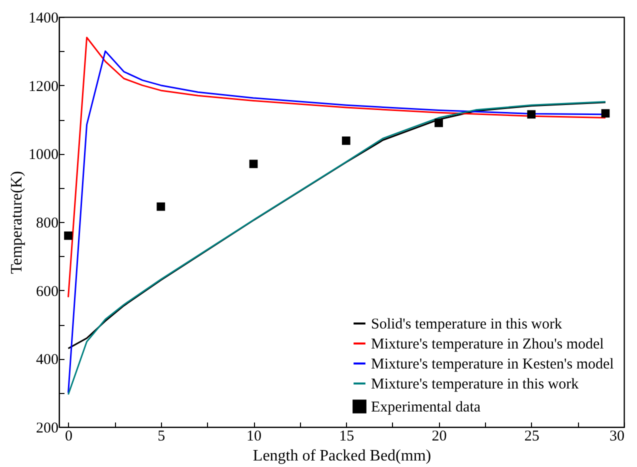  Describe the element at coordinates (342, 456) in the screenshot. I see `x-axis-title: Length of Packed Bed(mm)` at that location.